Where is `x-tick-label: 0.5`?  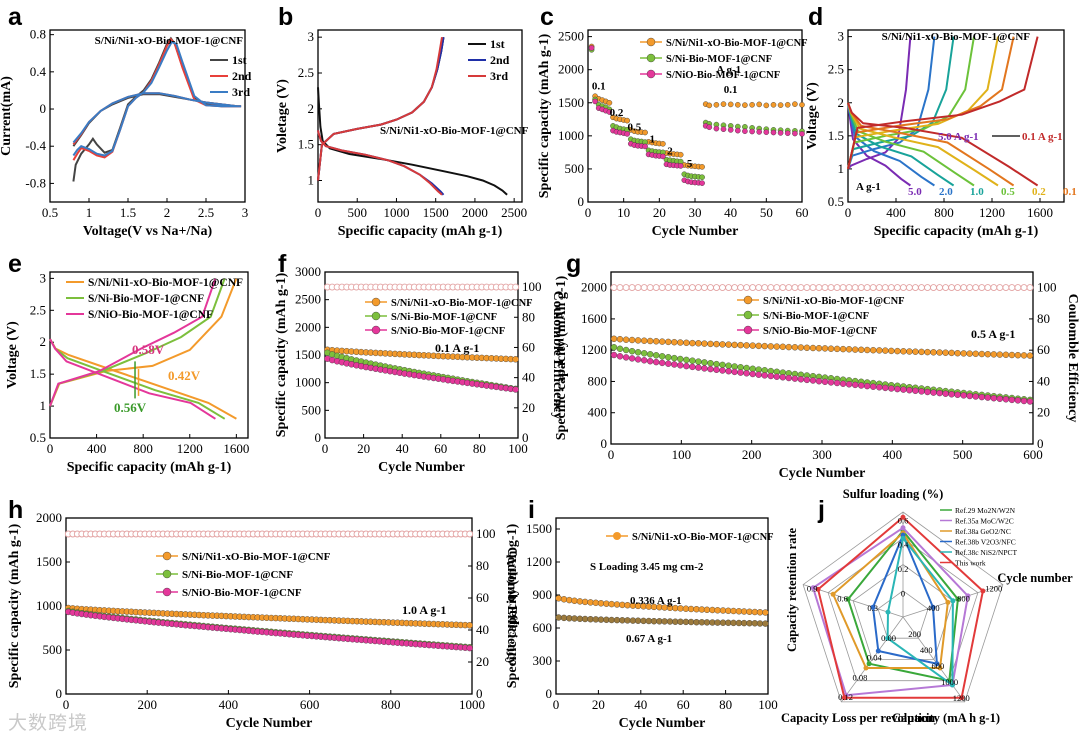 x-tick-label: 0.5 is located at coordinates (50, 212).